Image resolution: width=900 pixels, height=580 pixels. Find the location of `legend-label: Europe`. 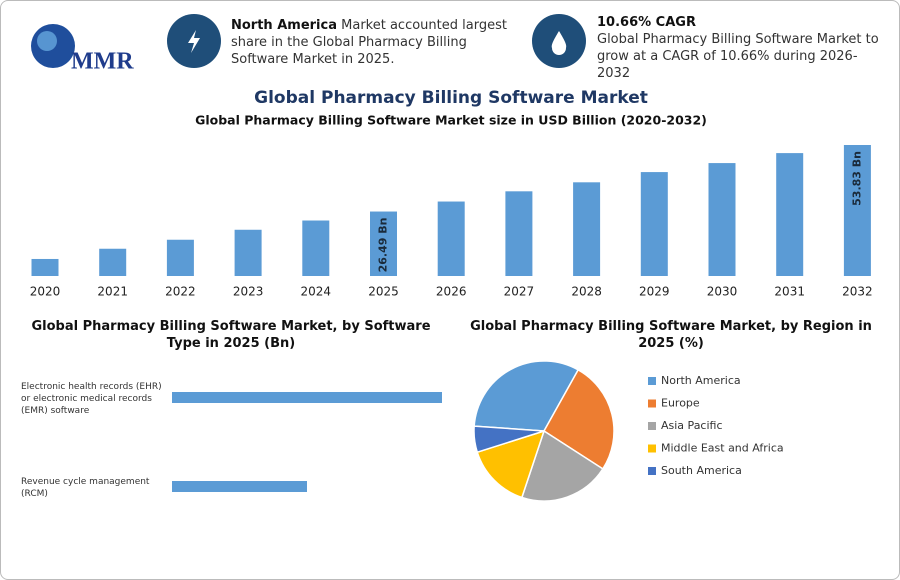

legend-label: Europe is located at coordinates (680, 403).